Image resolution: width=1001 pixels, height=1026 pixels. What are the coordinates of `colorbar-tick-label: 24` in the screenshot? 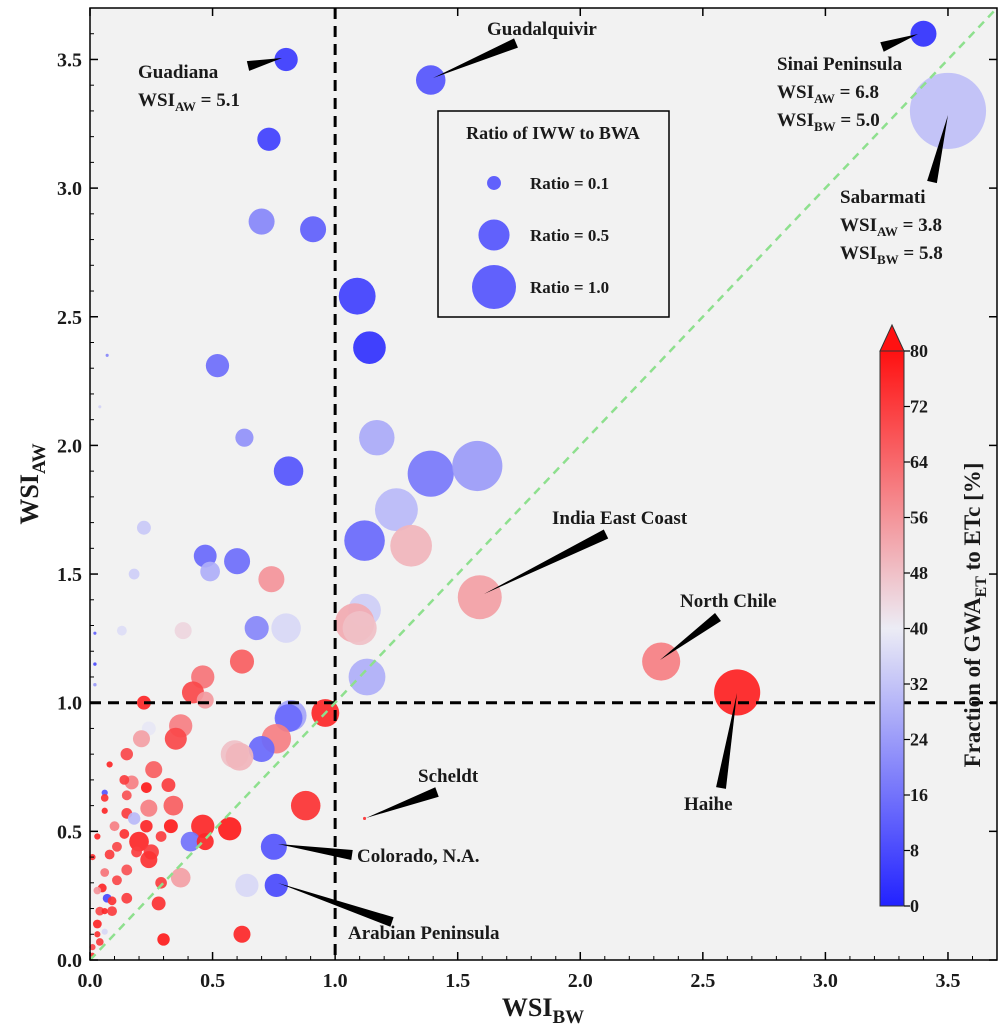 It's located at (919, 740).